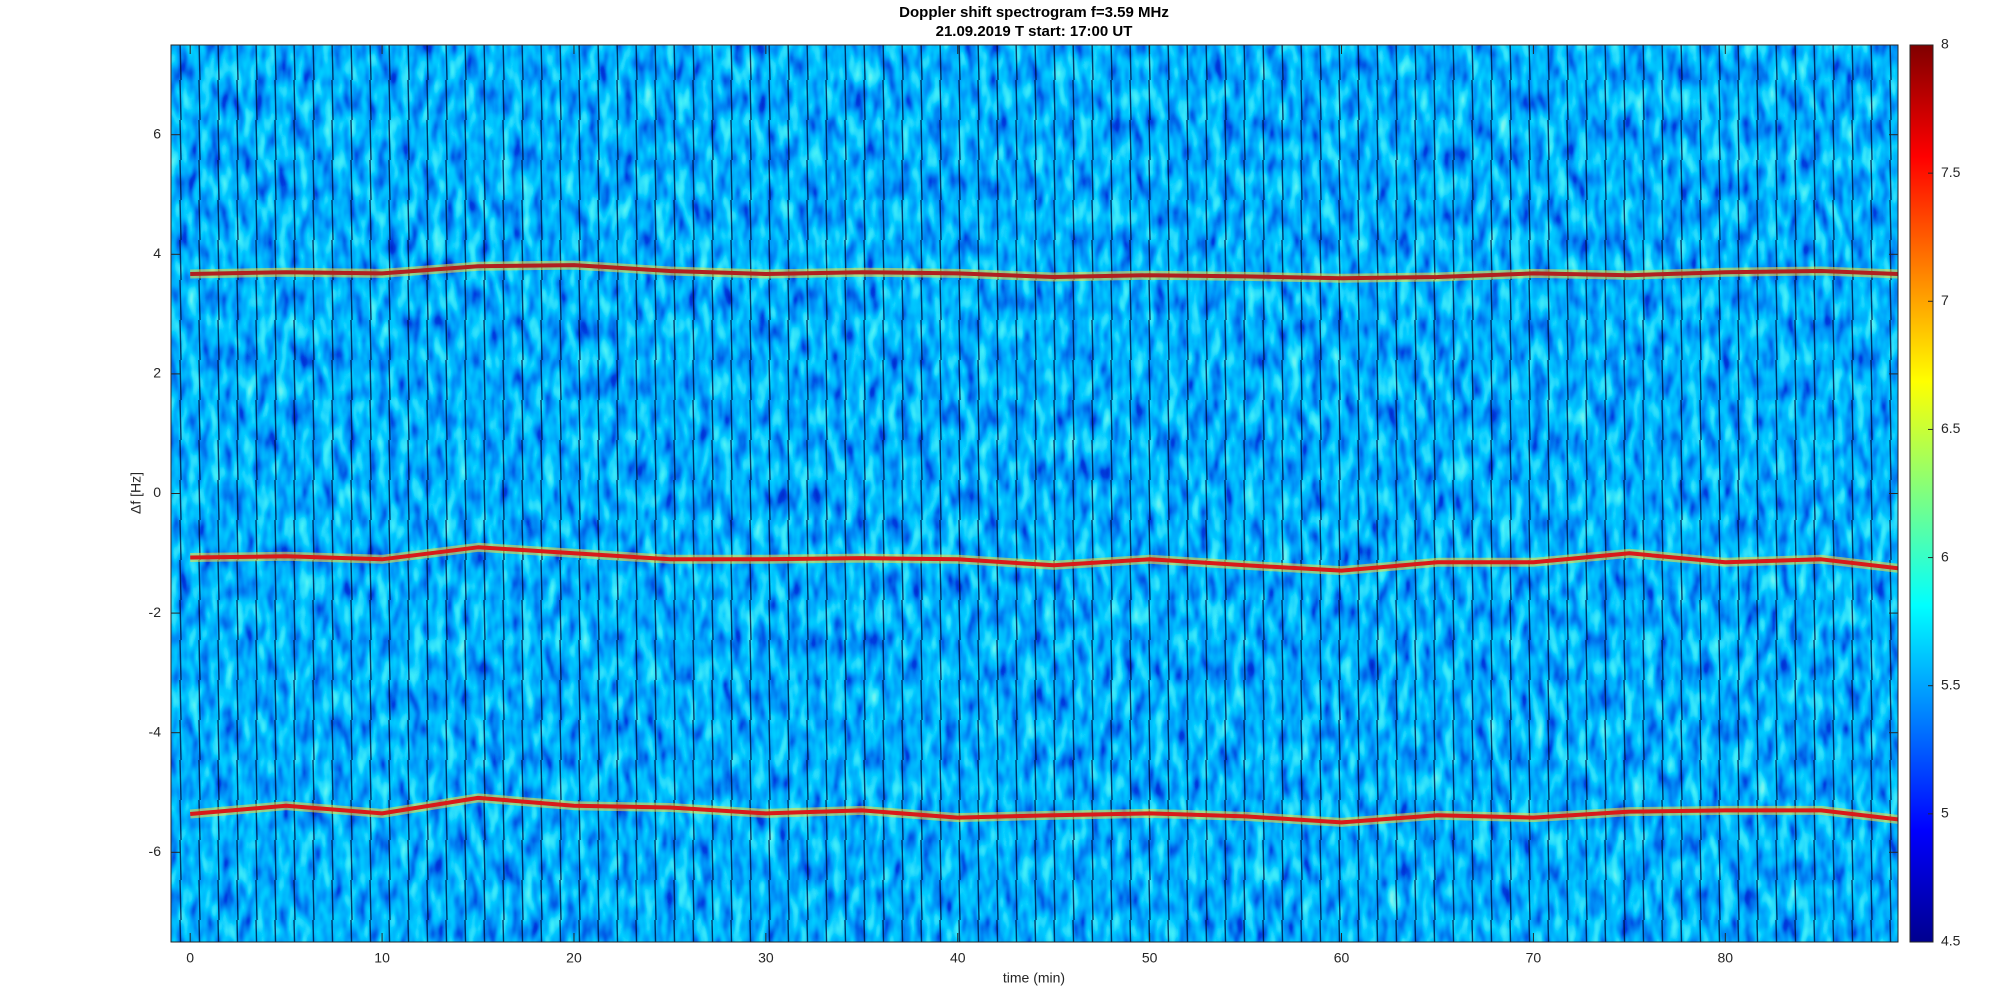 Image resolution: width=2000 pixels, height=1003 pixels. What do you see at coordinates (1150, 958) in the screenshot?
I see `x-tick-label: 50` at bounding box center [1150, 958].